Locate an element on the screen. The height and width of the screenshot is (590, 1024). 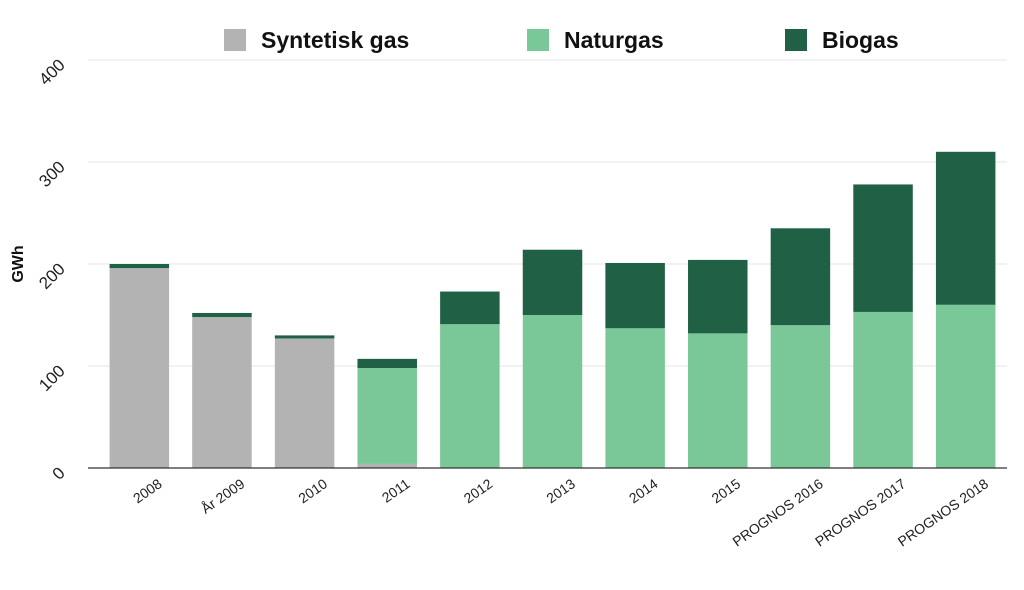
legend: Syntetisk gas Naturgas Biogas is located at coordinates (561, 40).